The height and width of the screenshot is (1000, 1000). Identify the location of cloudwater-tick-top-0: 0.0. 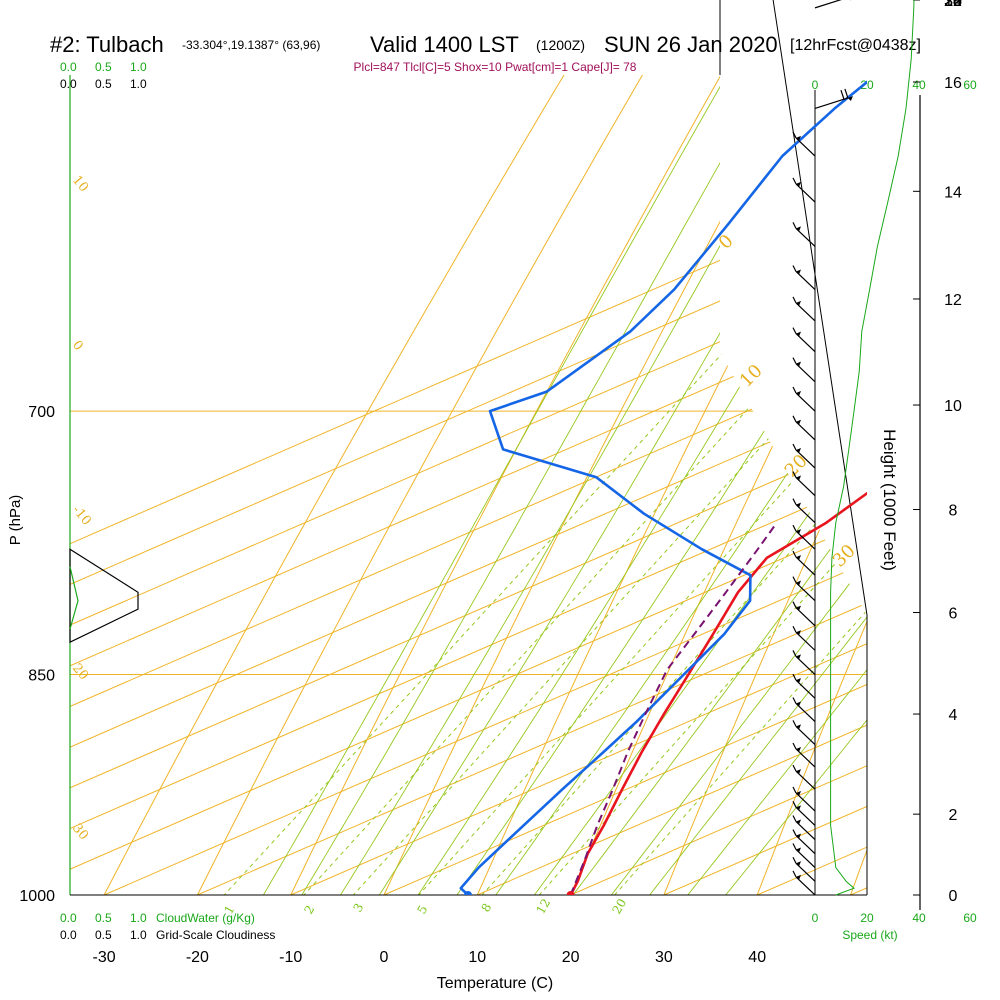
(68, 67).